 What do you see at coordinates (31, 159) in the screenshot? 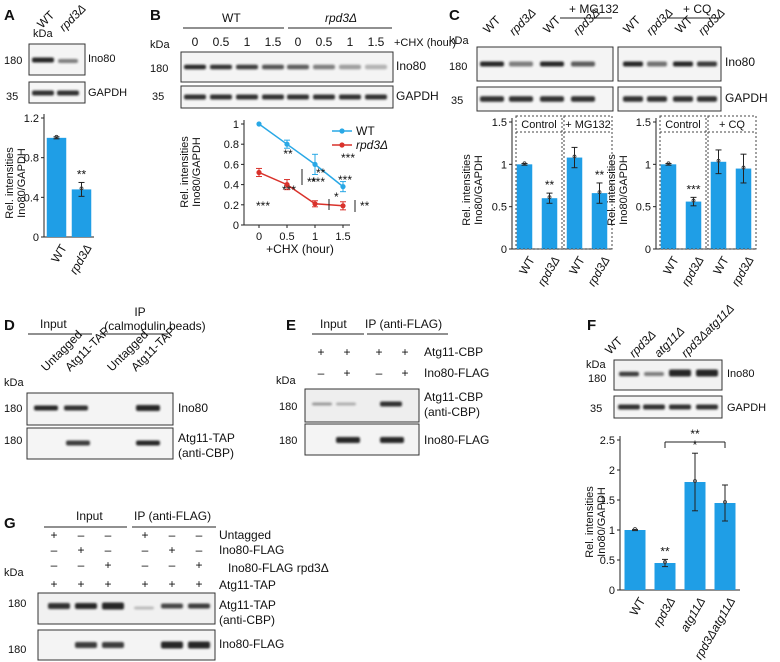
I see `y-tick-label: 0.8` at bounding box center [31, 159].